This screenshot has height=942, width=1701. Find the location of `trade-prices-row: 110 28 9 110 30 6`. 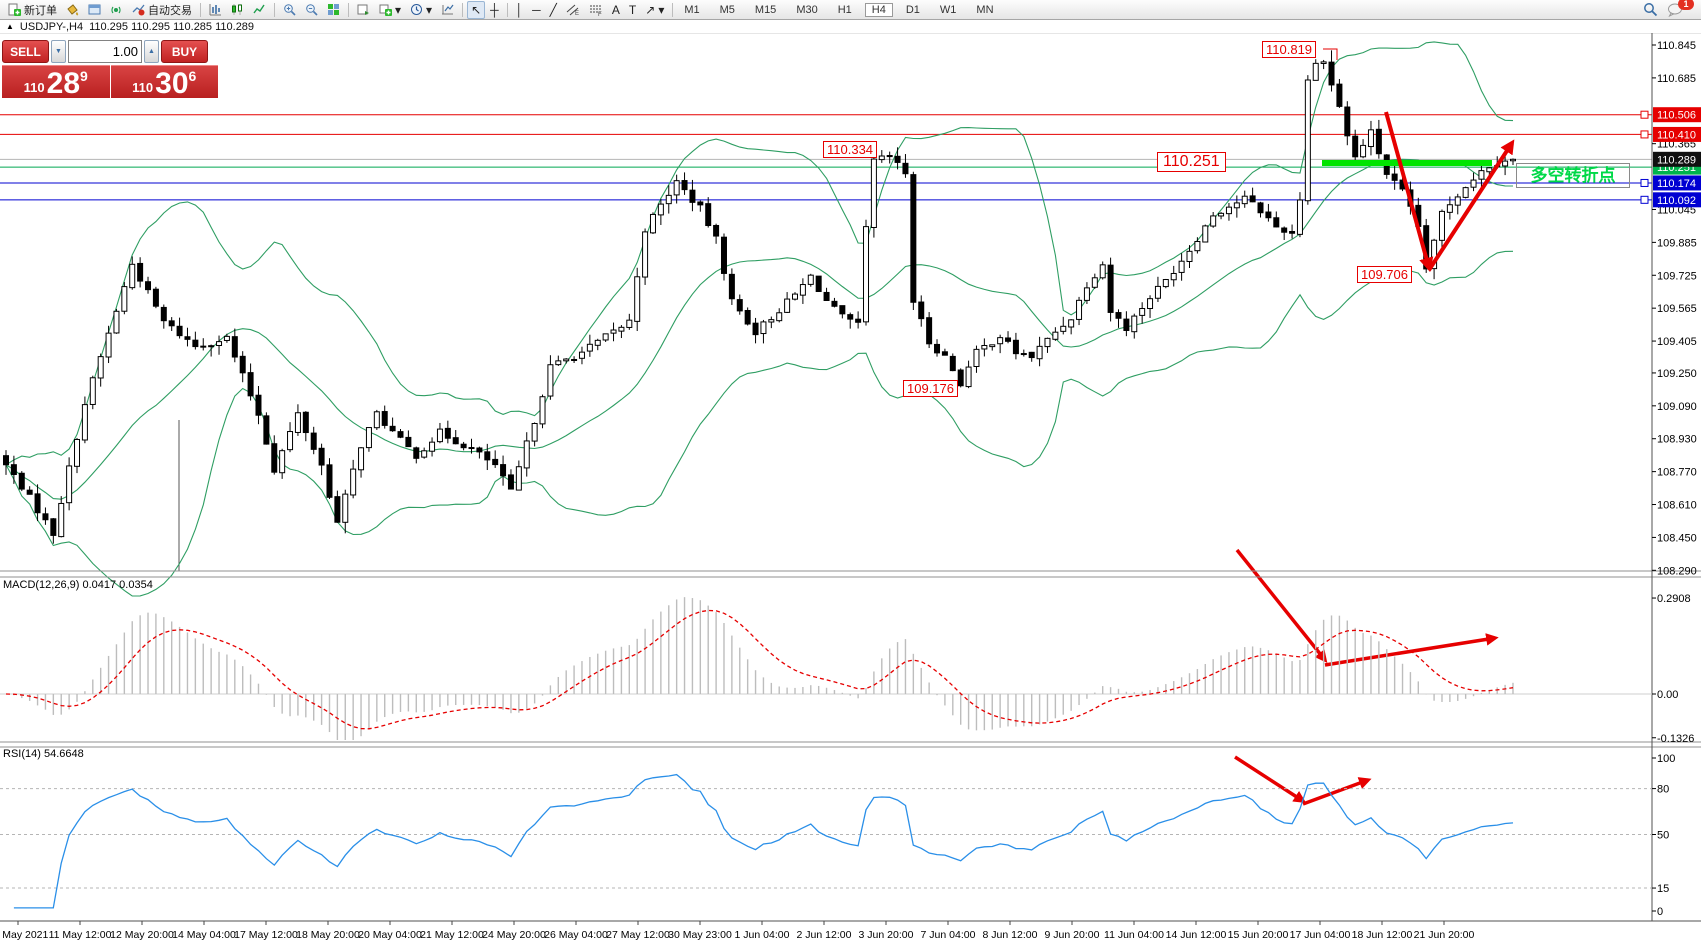

trade-prices-row: 110 28 9 110 30 6 is located at coordinates (110, 82).